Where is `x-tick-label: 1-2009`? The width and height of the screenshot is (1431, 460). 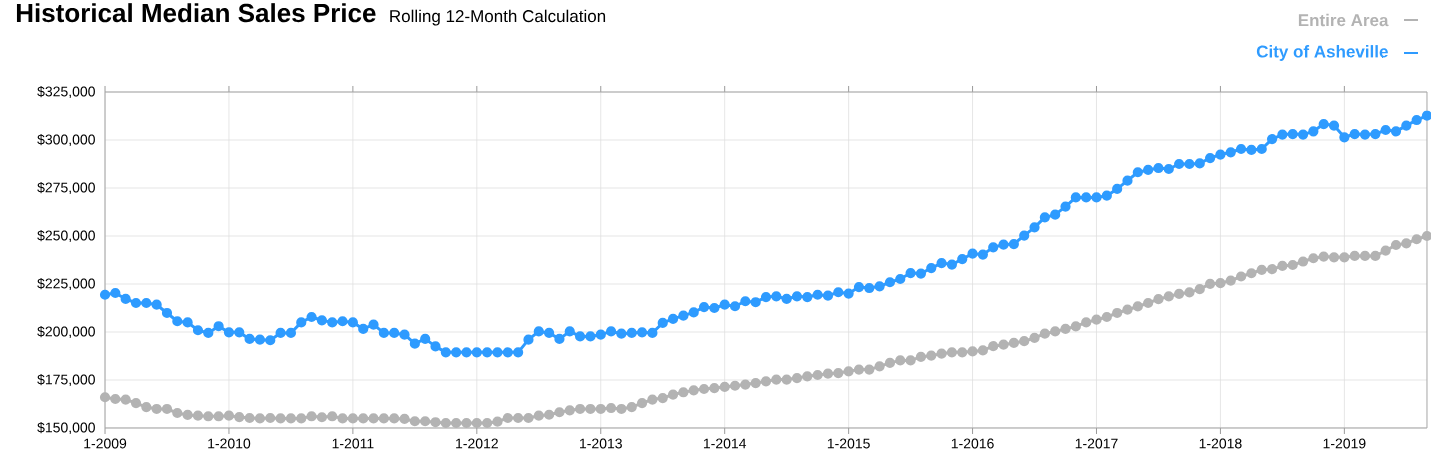 x-tick-label: 1-2009 is located at coordinates (105, 443).